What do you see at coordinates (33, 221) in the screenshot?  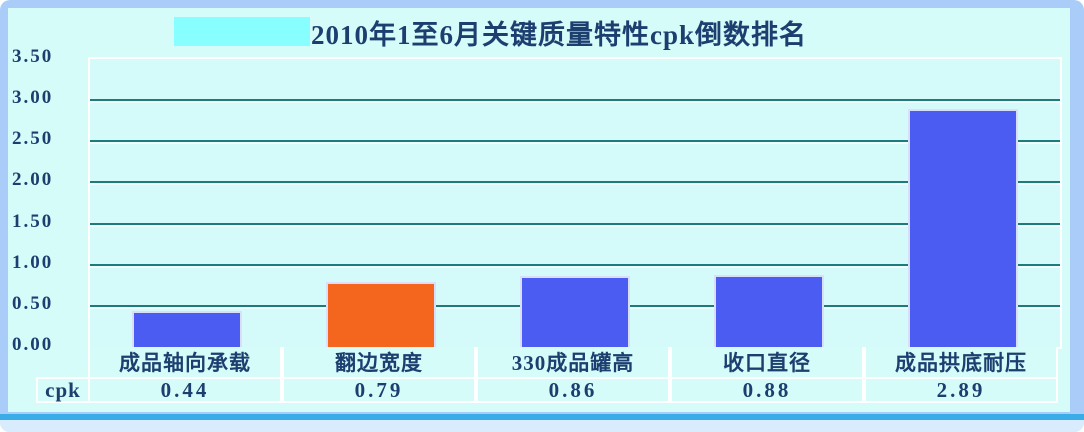 I see `y-tick-label: 1.50` at bounding box center [33, 221].